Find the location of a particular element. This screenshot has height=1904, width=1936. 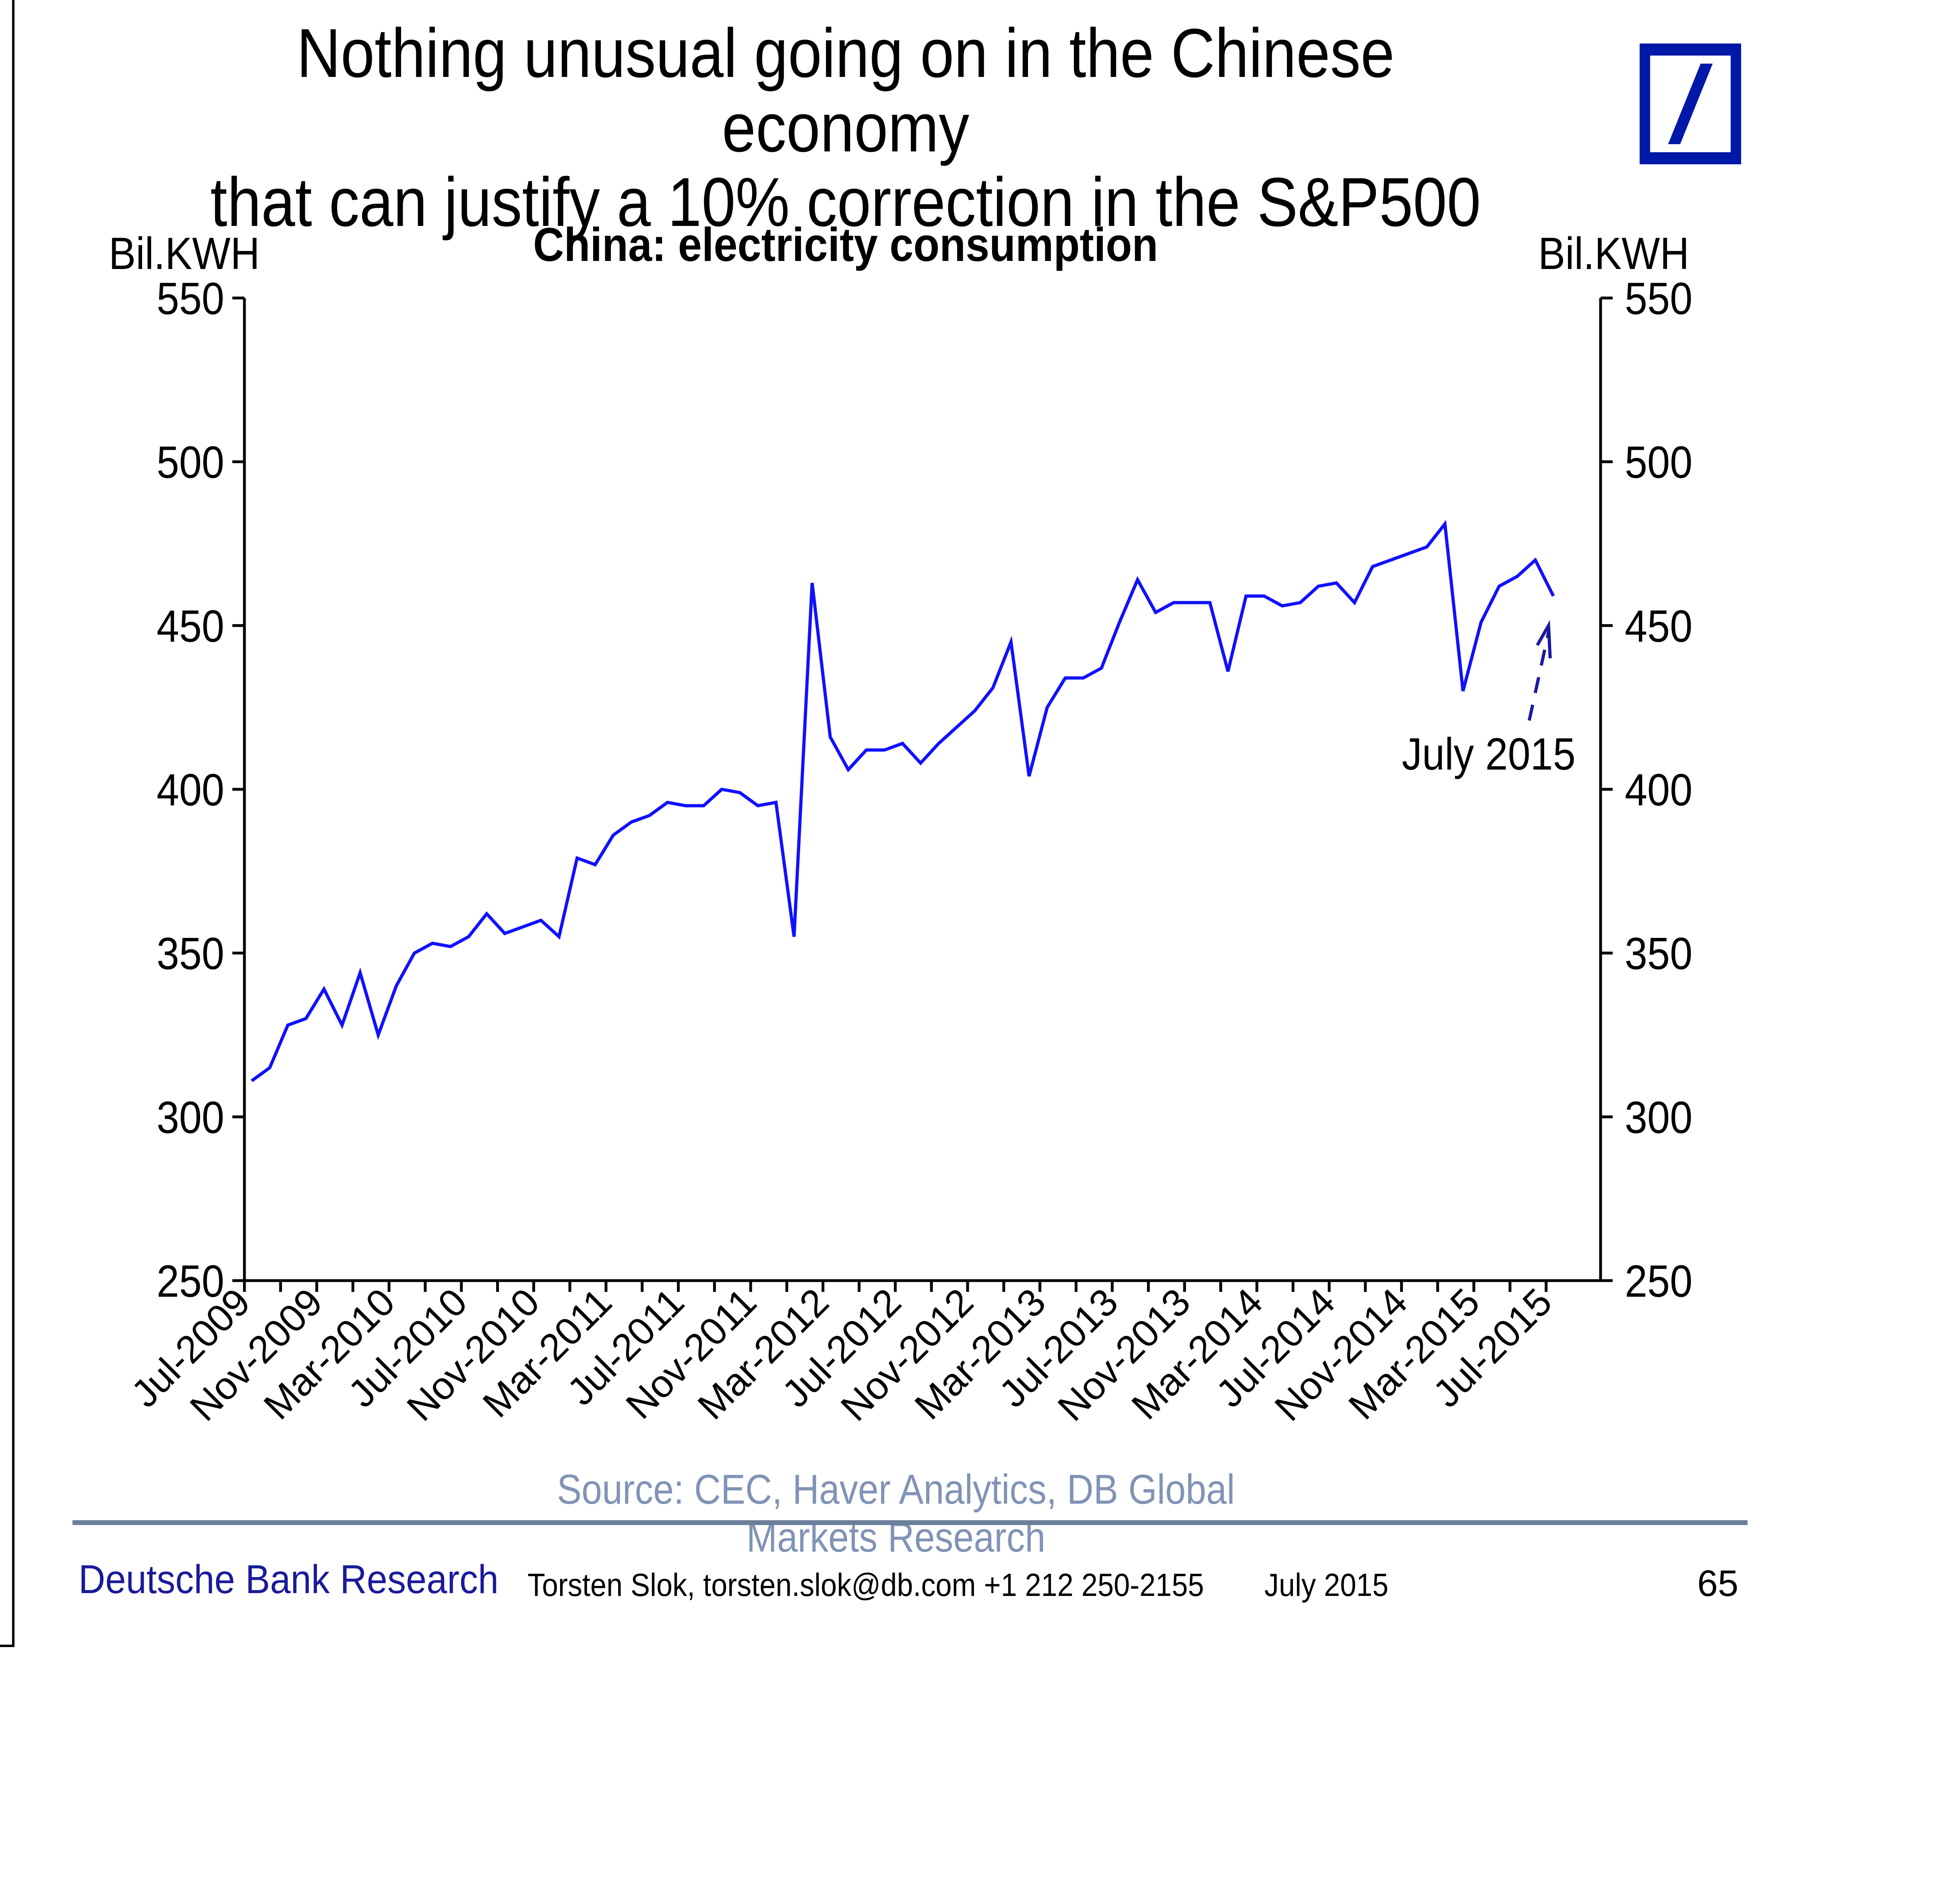

page-corner-mark is located at coordinates (7, 1646).